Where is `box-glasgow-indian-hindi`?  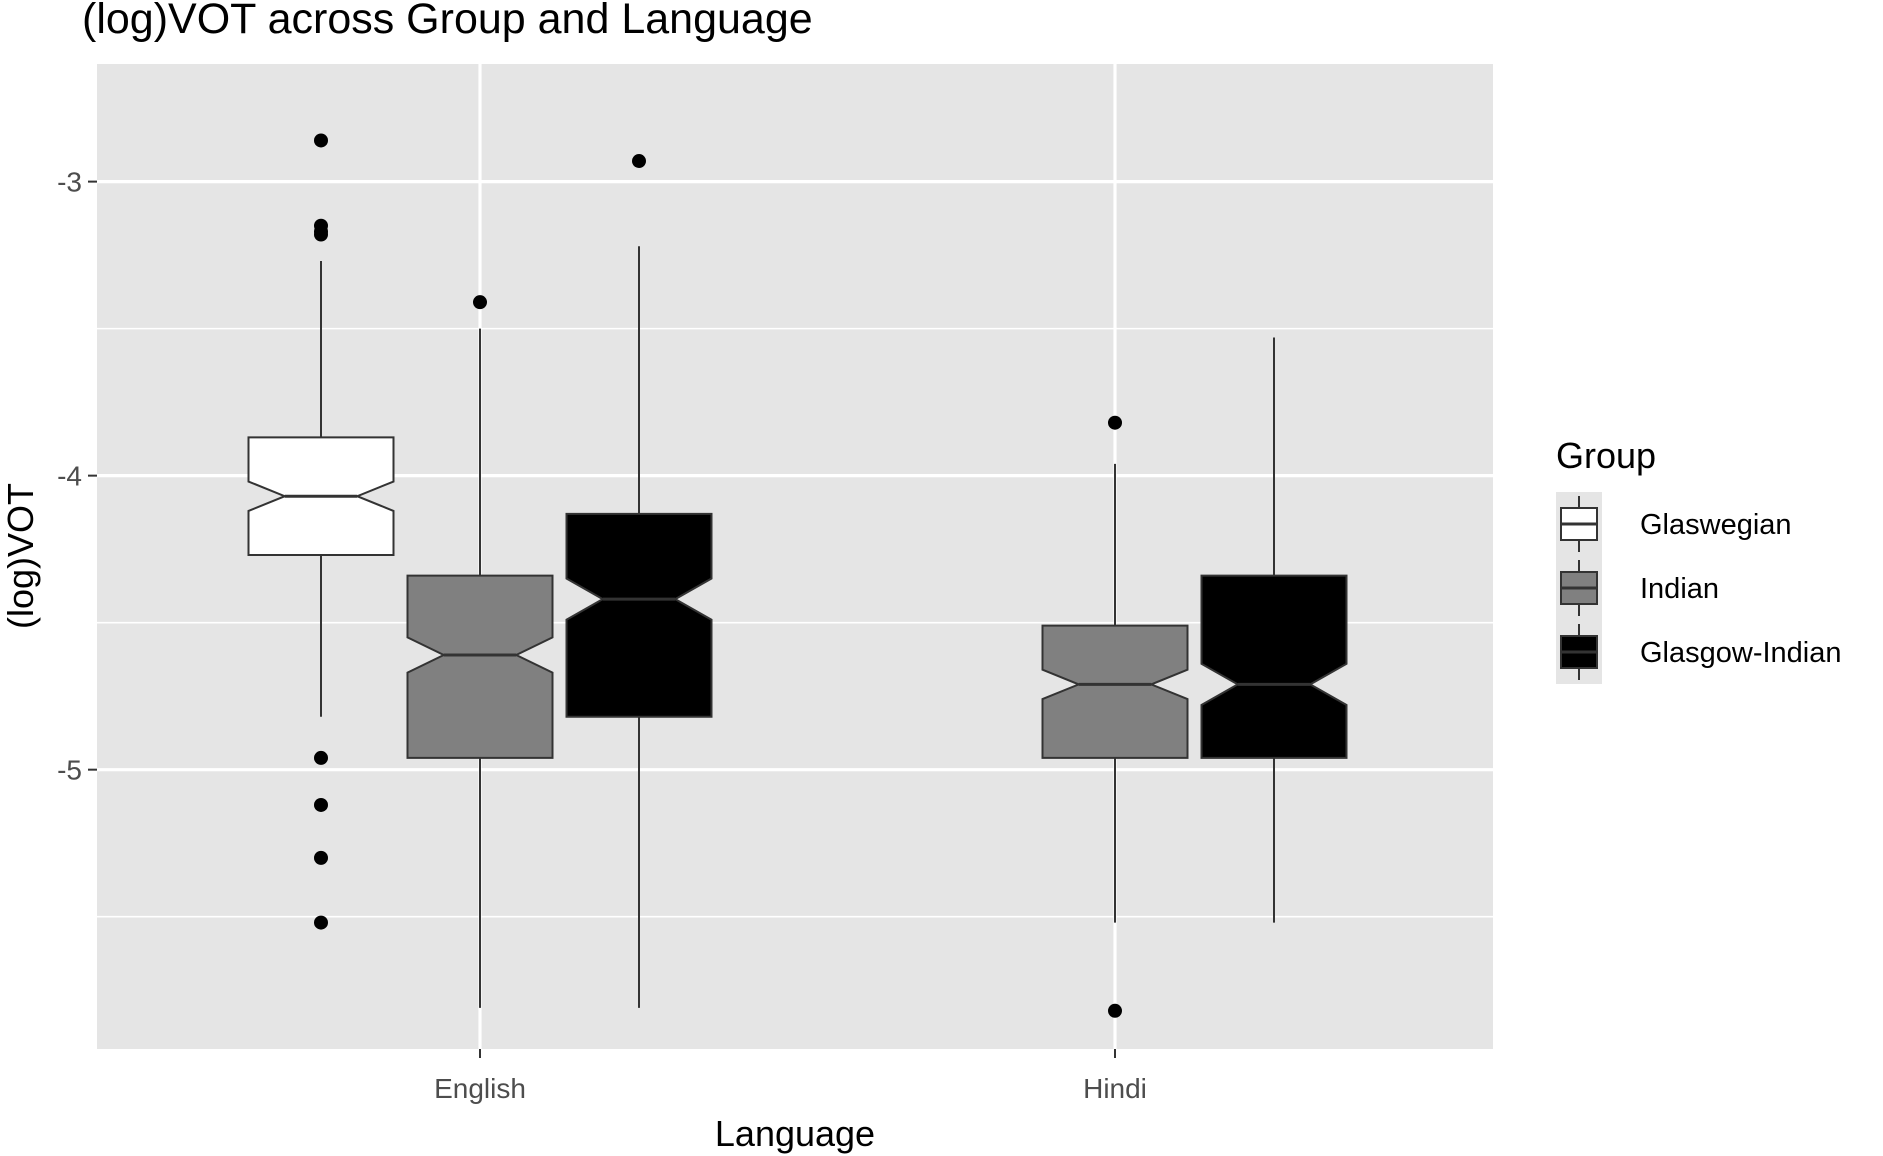 box-glasgow-indian-hindi is located at coordinates (1274, 630).